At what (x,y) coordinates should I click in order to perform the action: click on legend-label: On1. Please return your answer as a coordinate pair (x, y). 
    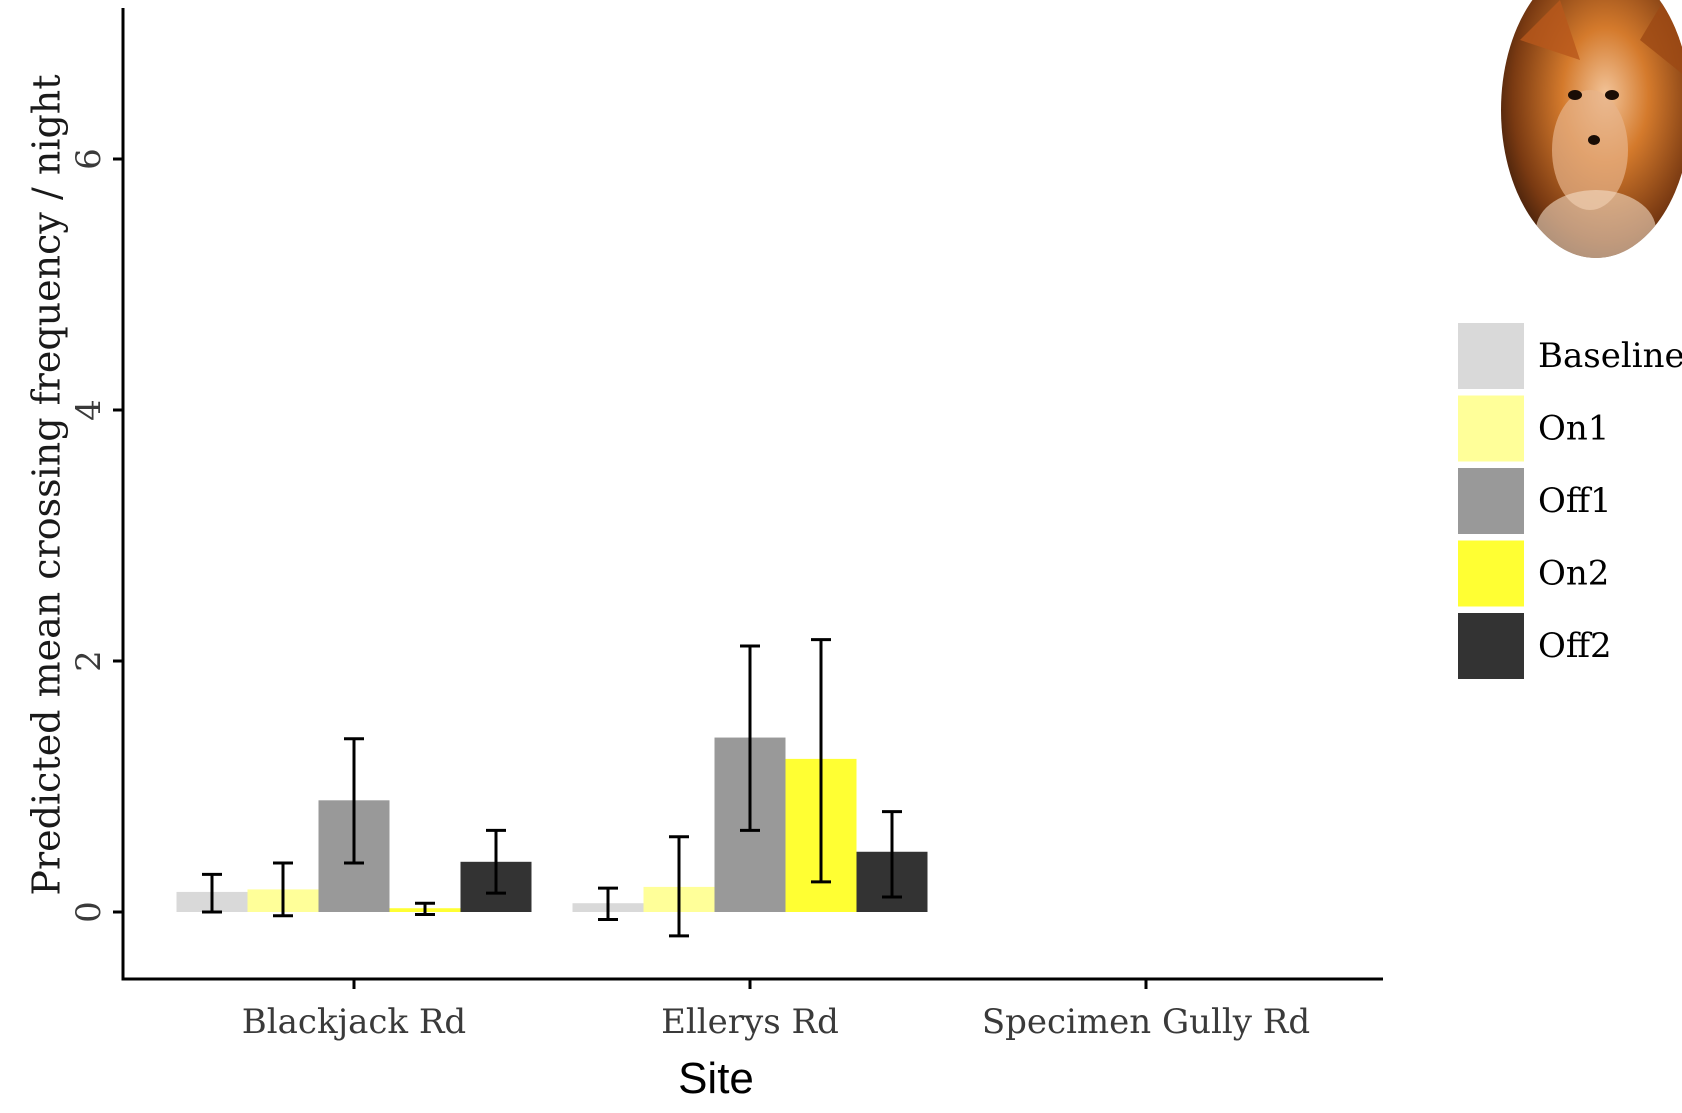
    Looking at the image, I should click on (1573, 429).